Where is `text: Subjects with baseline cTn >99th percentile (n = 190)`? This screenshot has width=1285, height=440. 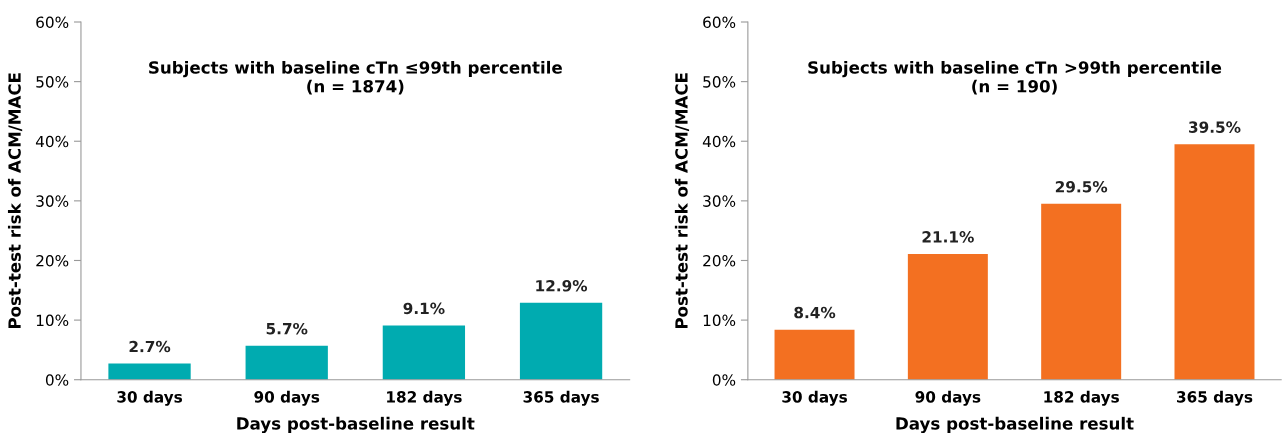 text: Subjects with baseline cTn >99th percentile (n = 190) is located at coordinates (1015, 77).